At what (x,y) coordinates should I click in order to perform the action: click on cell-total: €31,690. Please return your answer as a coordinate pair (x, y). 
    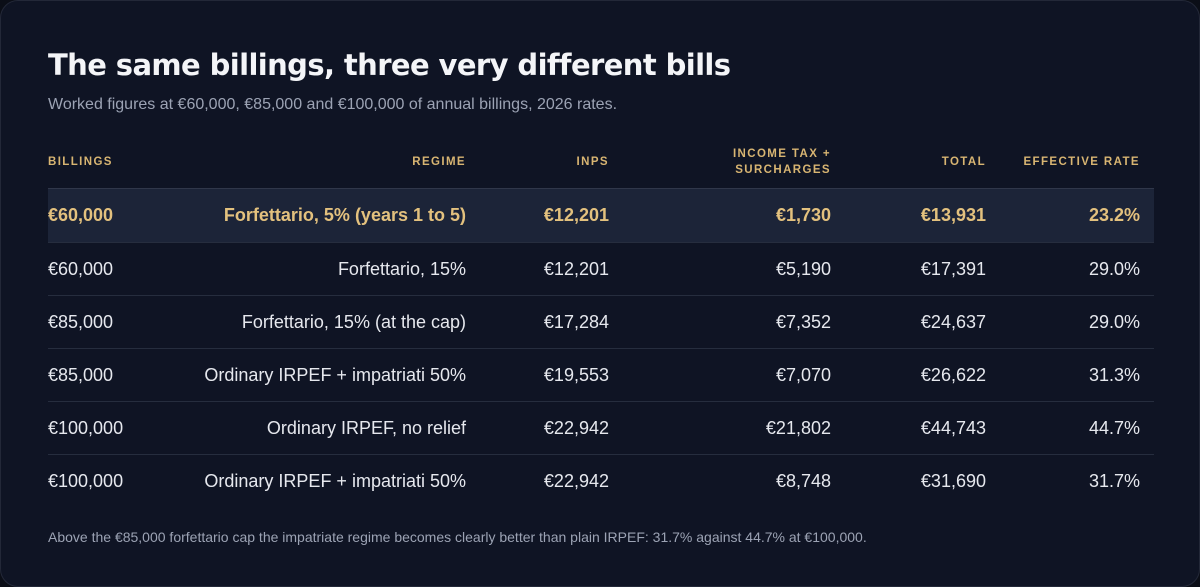
    Looking at the image, I should click on (953, 480).